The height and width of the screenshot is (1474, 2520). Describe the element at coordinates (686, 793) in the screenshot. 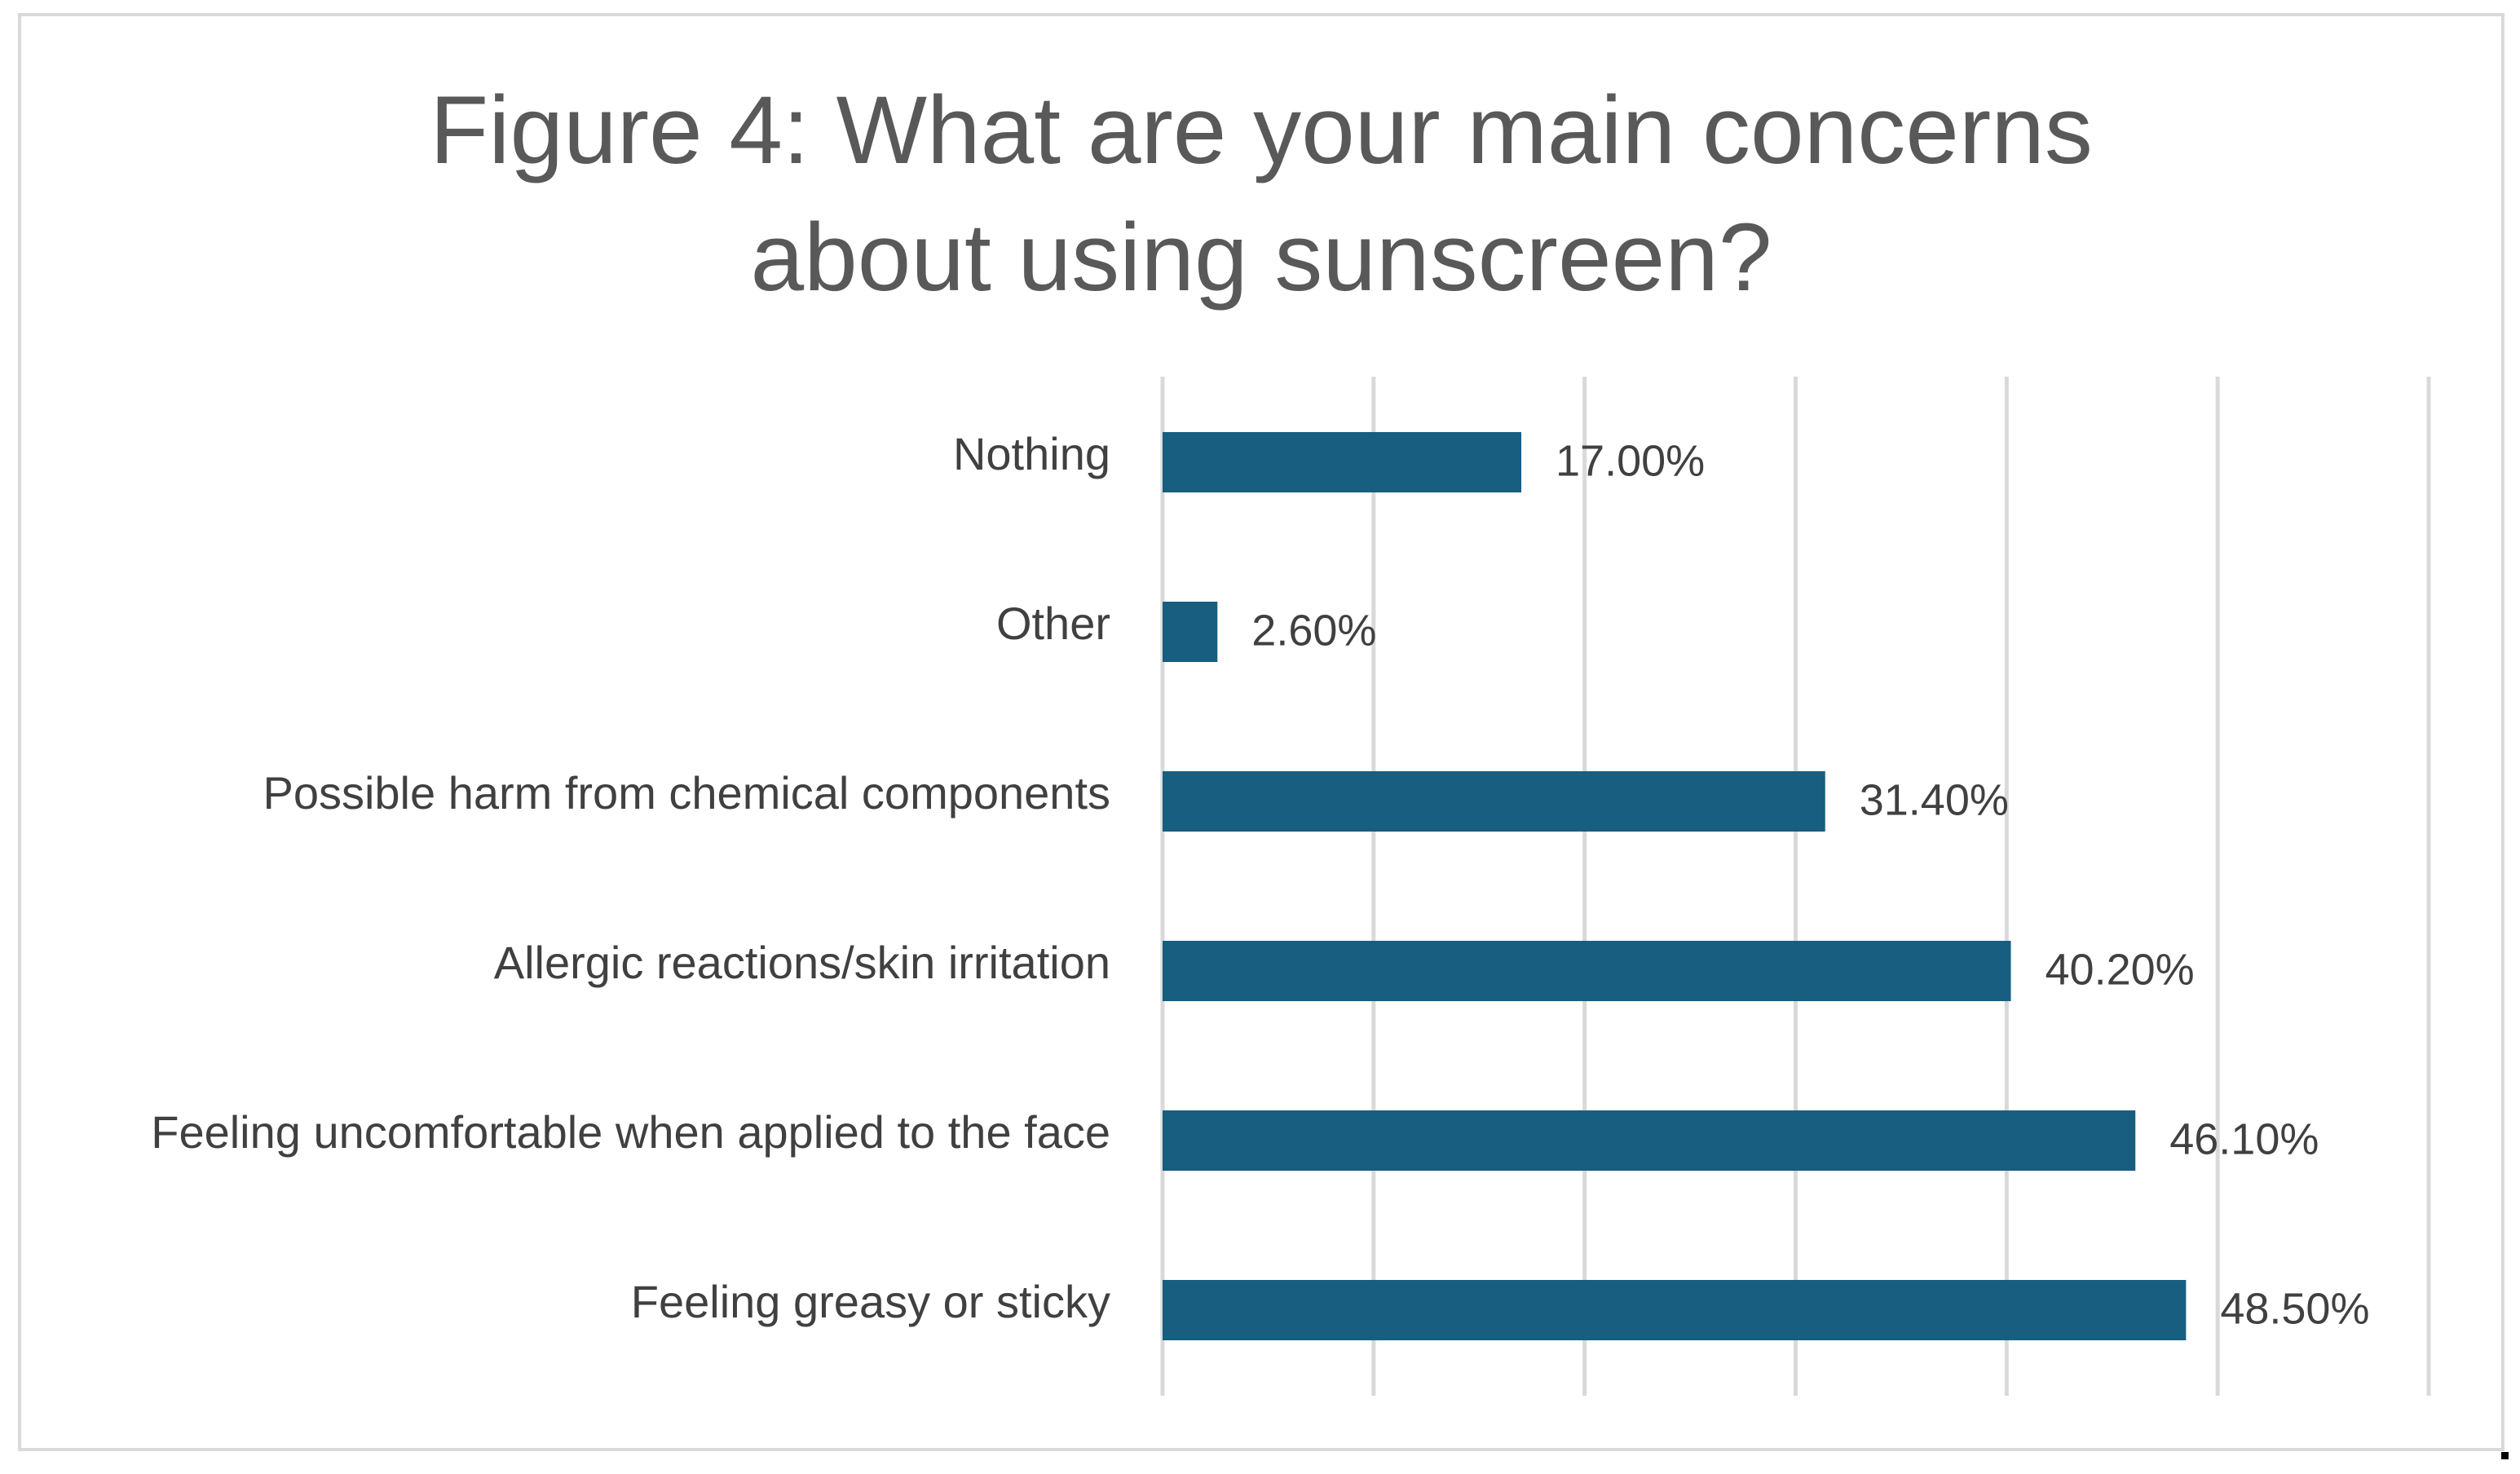

I see `category-label-2: Possible harm from chemical components` at that location.